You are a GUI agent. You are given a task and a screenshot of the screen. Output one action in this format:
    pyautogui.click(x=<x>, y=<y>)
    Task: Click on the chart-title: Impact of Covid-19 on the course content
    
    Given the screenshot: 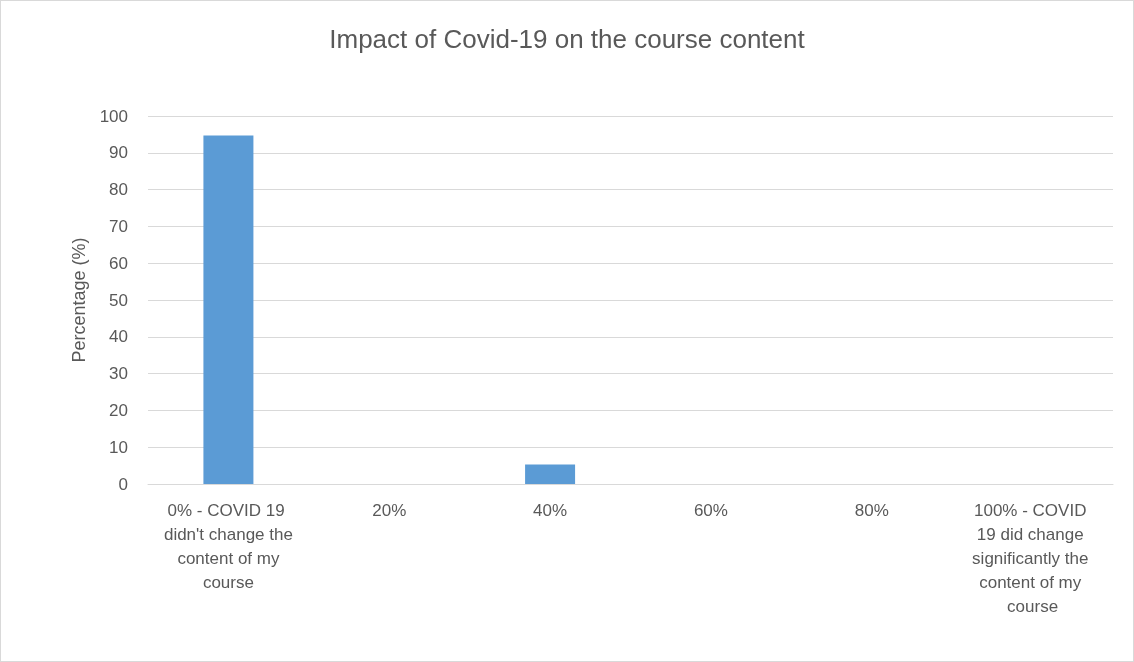 What is the action you would take?
    pyautogui.click(x=567, y=39)
    